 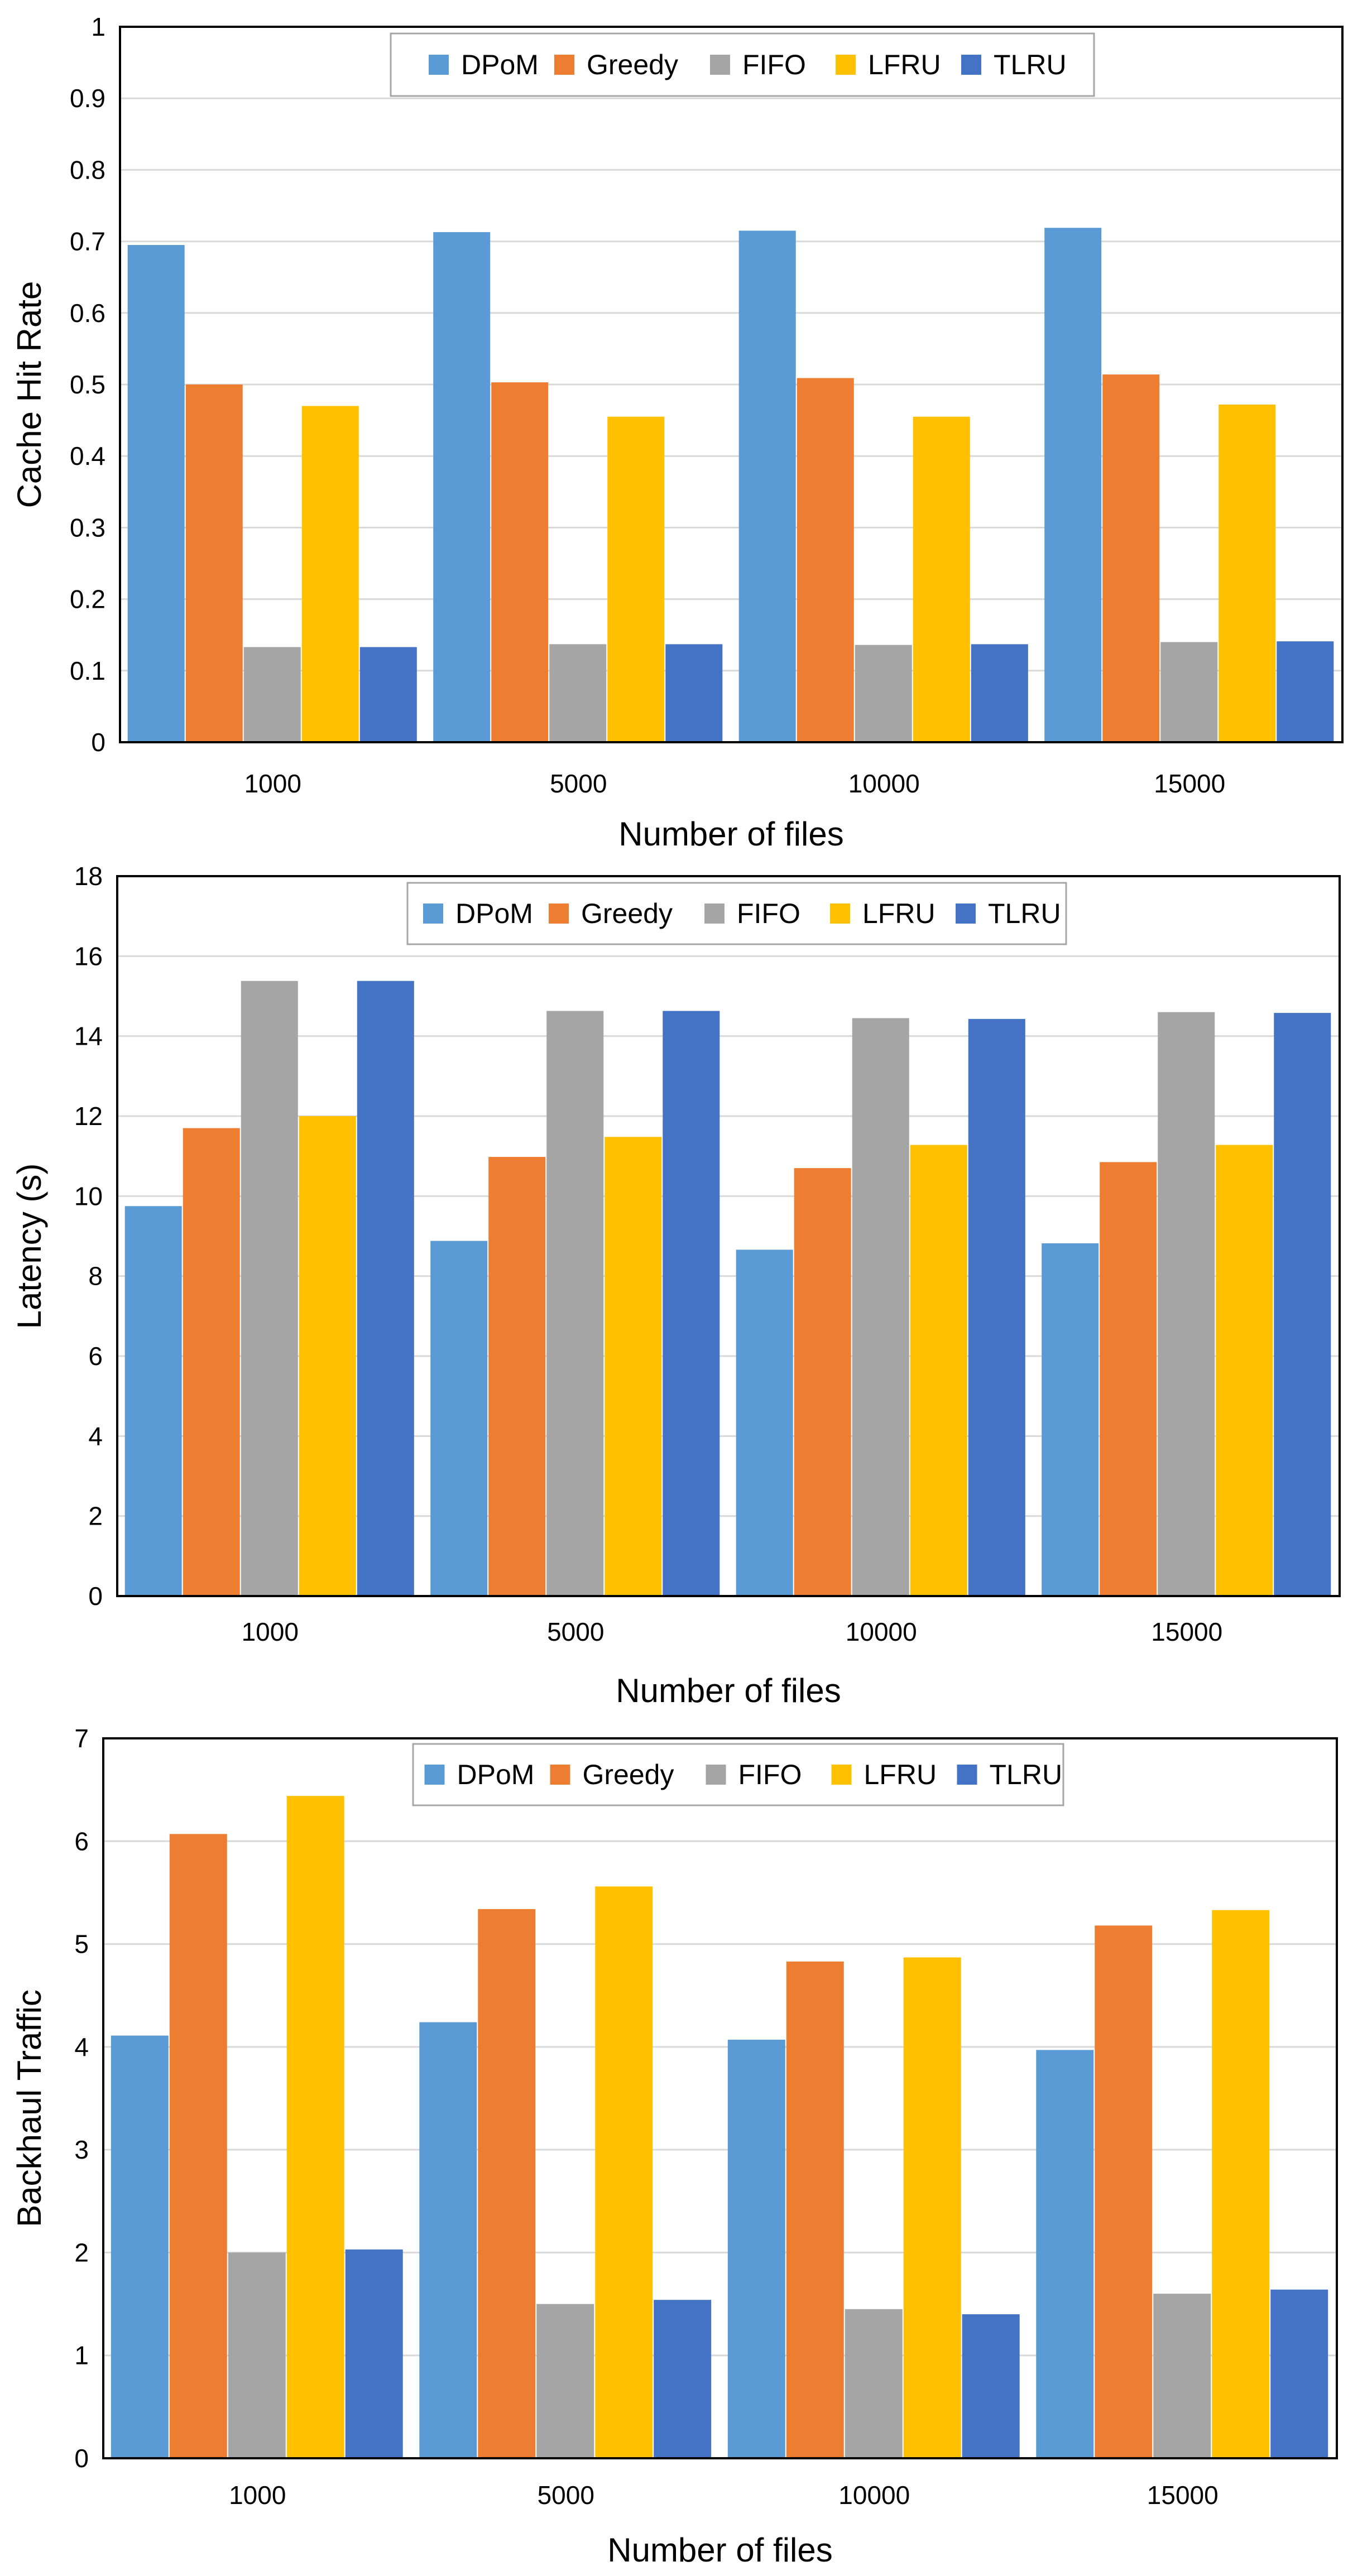 I want to click on y-tick-label: 3, so click(x=81, y=2149).